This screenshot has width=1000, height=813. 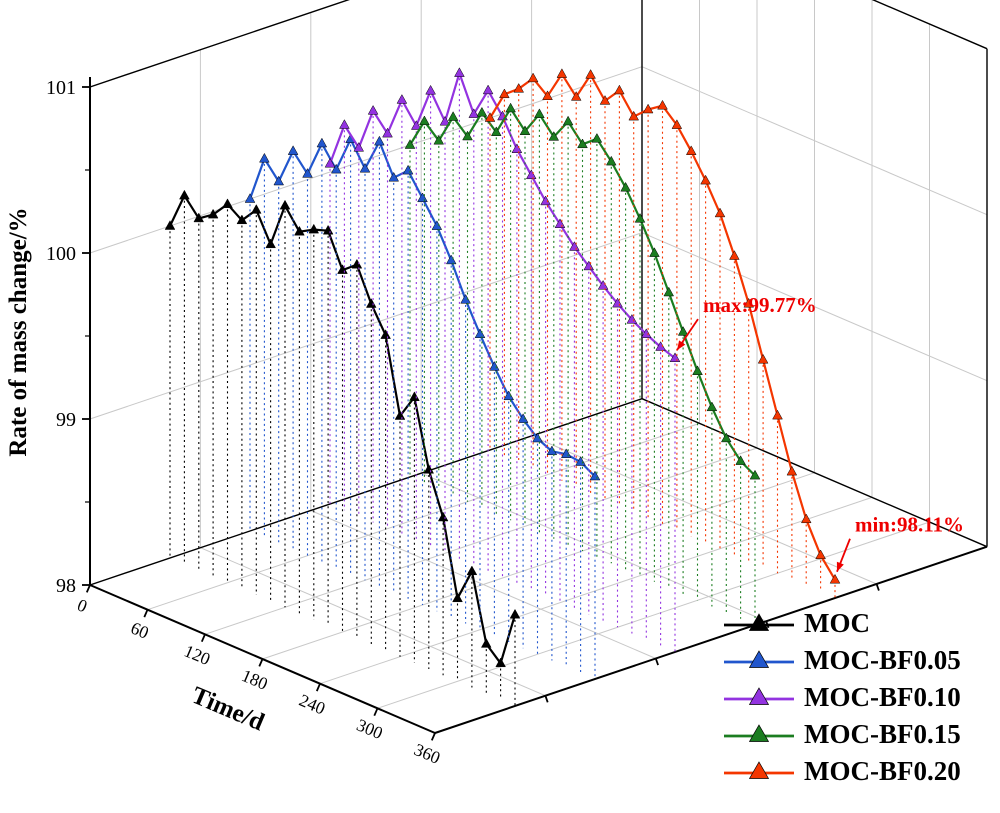 What do you see at coordinates (66, 420) in the screenshot?
I see `y-tick-label: 99` at bounding box center [66, 420].